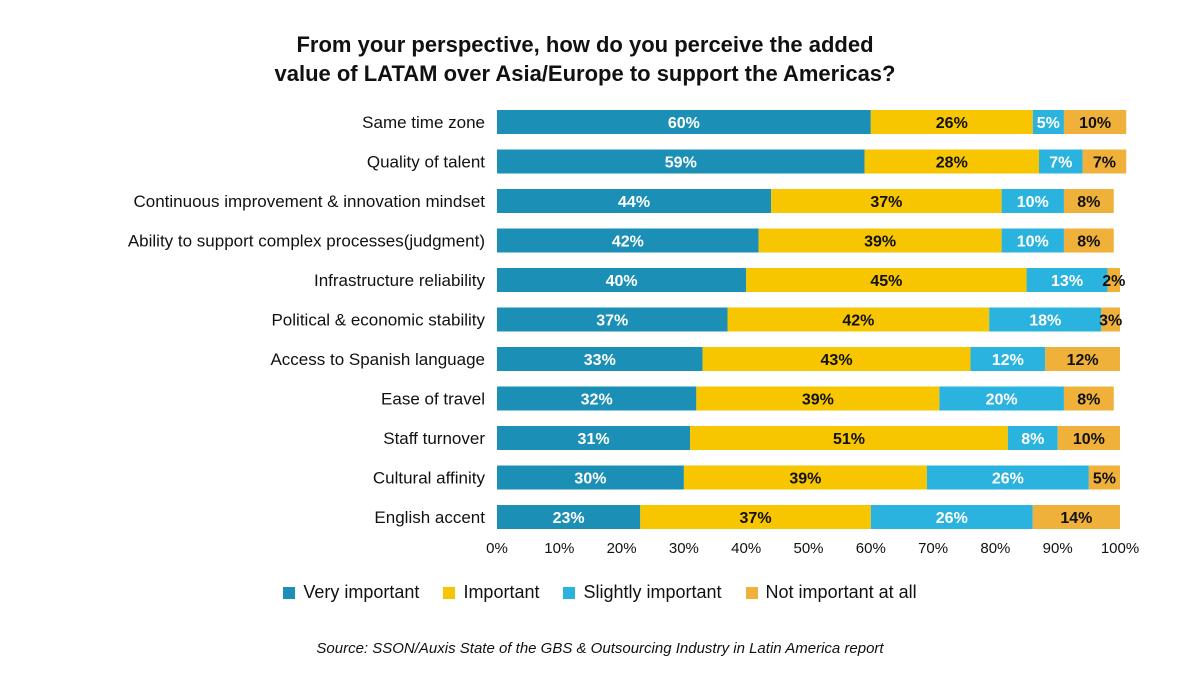  Describe the element at coordinates (433, 399) in the screenshot. I see `category-label: Ease of travel` at that location.